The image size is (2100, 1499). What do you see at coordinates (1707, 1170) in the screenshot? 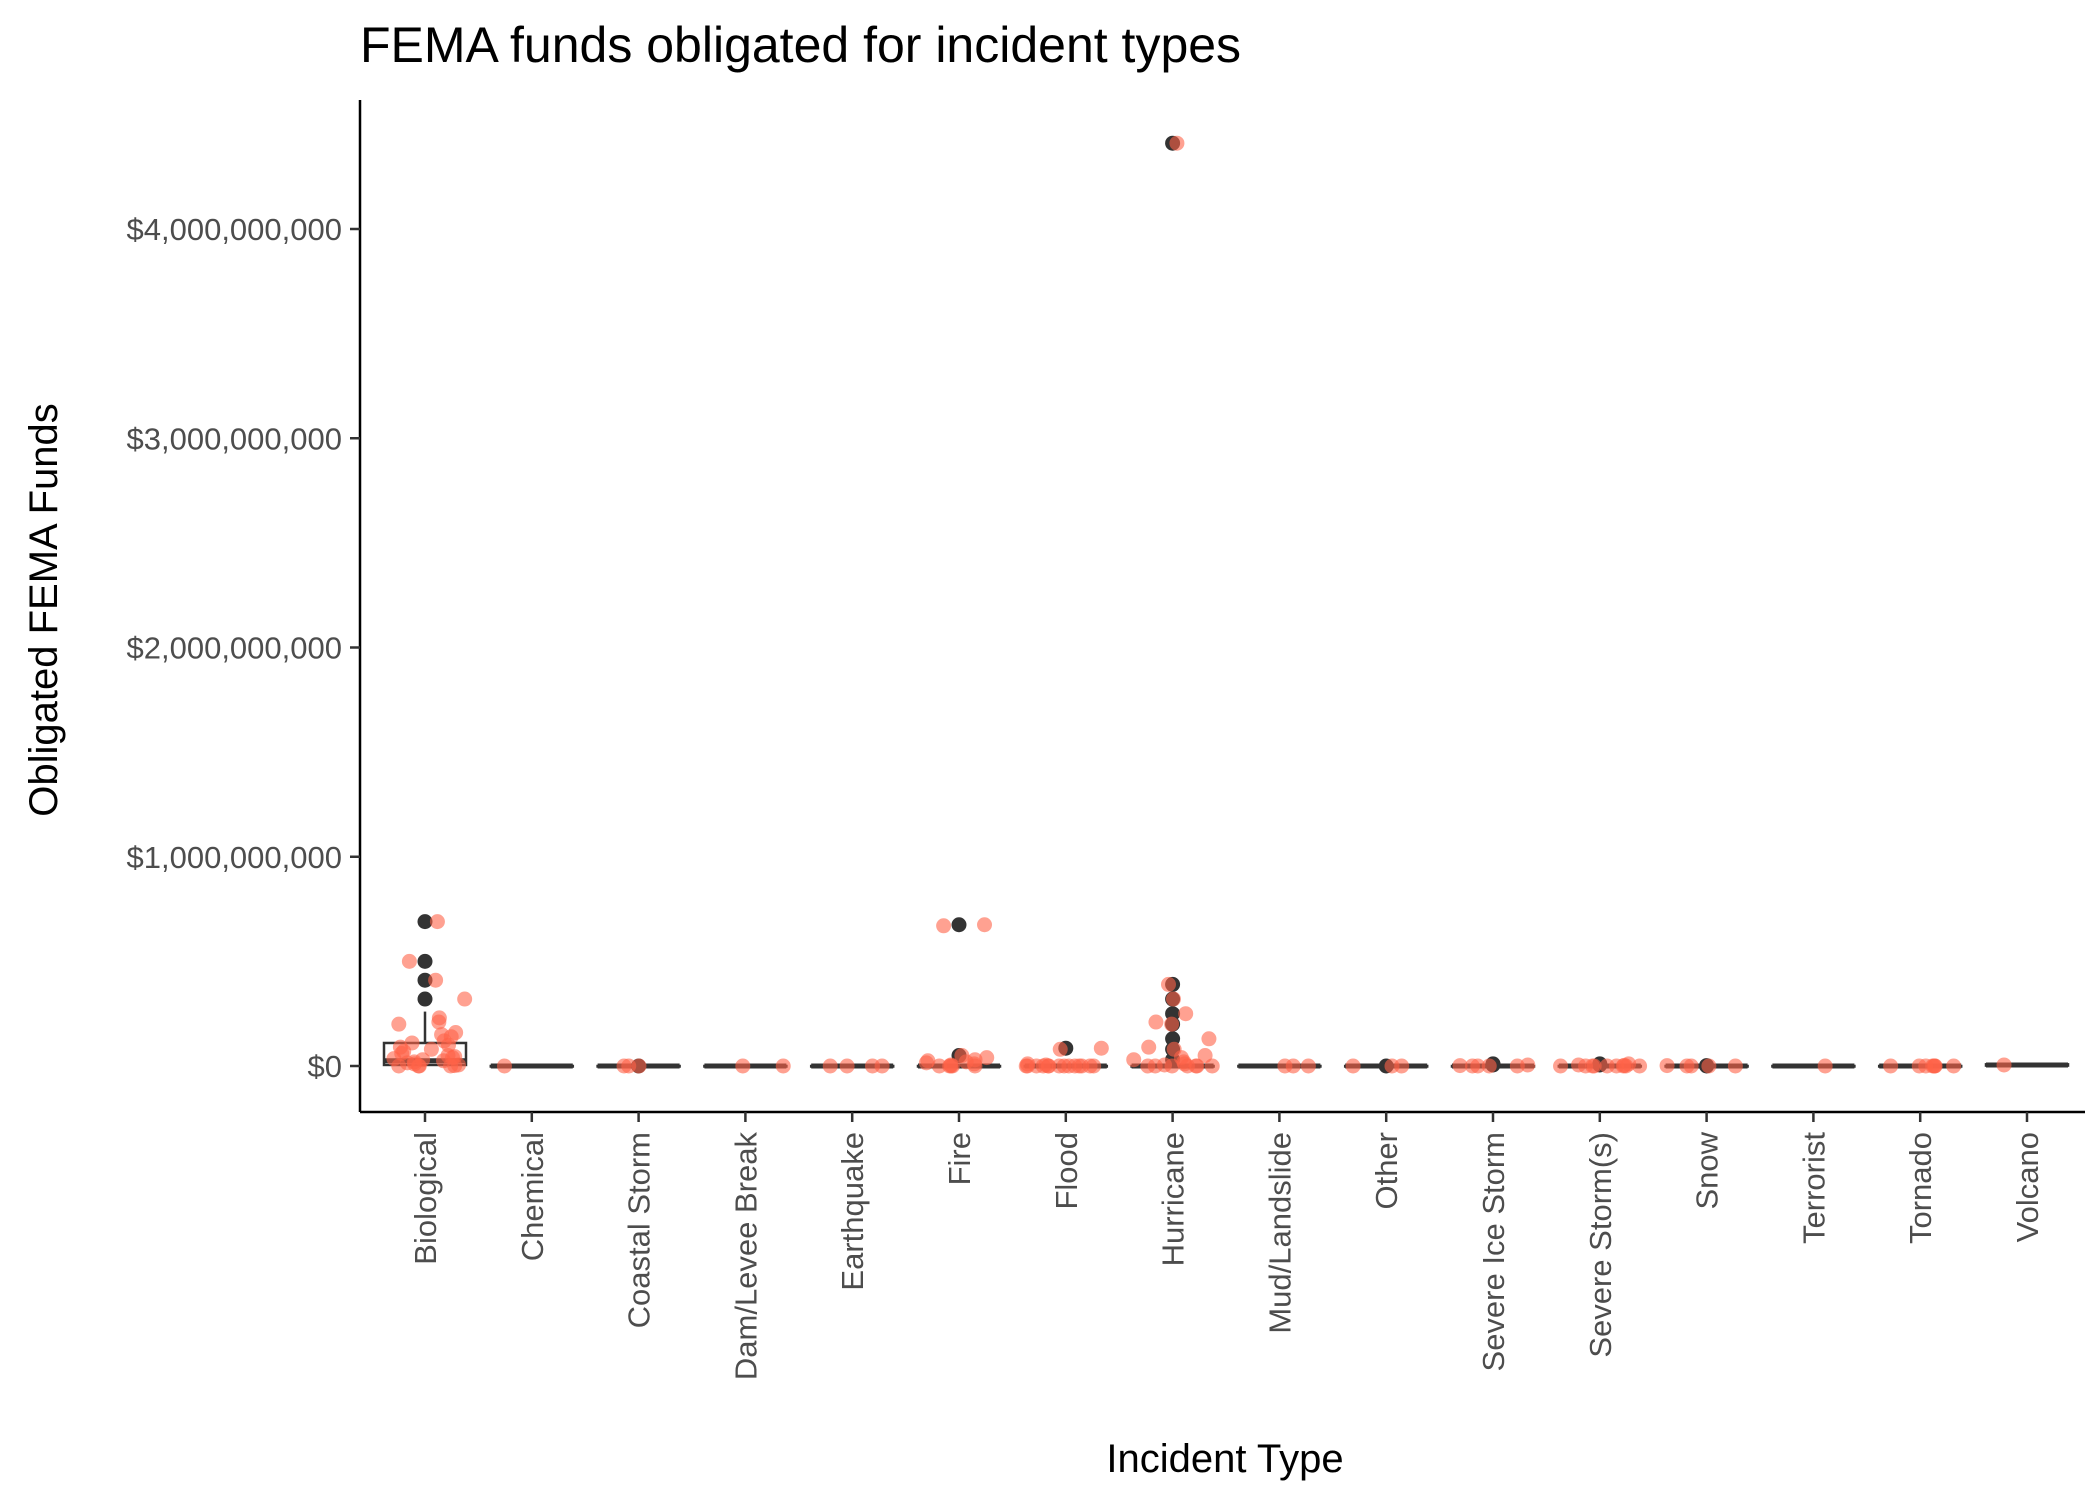
I see `x-tick-label: Snow` at bounding box center [1707, 1170].